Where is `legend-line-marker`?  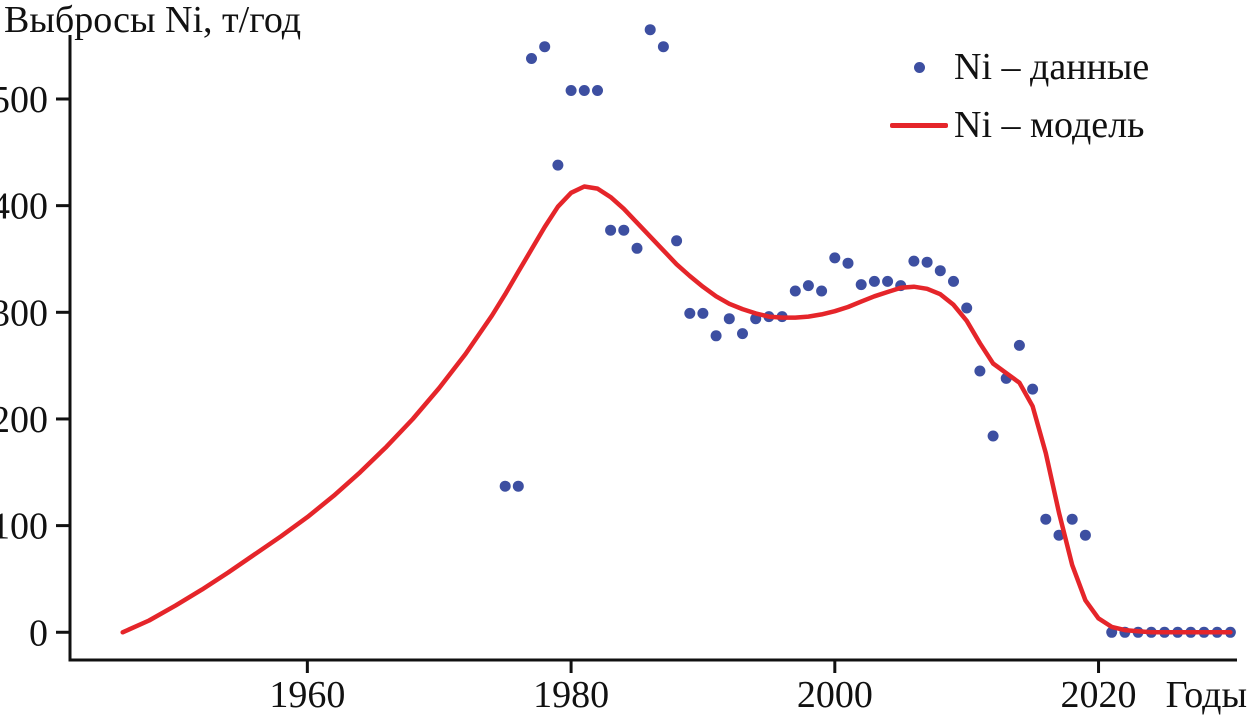
legend-line-marker is located at coordinates (919, 125).